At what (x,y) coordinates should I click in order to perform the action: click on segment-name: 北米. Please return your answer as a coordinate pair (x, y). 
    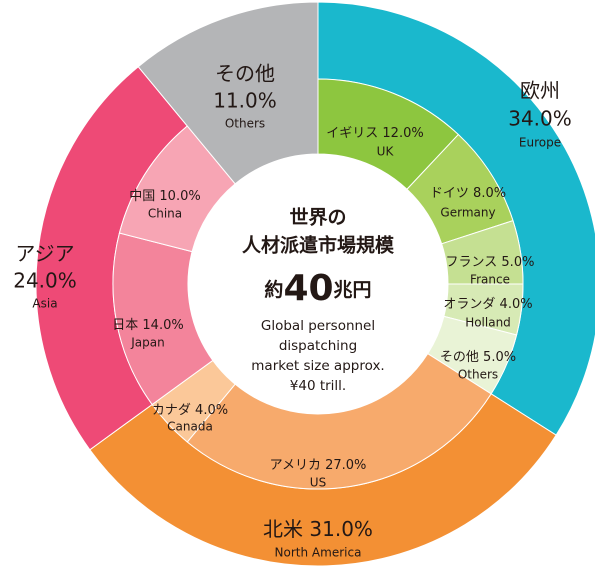
    Looking at the image, I should click on (283, 529).